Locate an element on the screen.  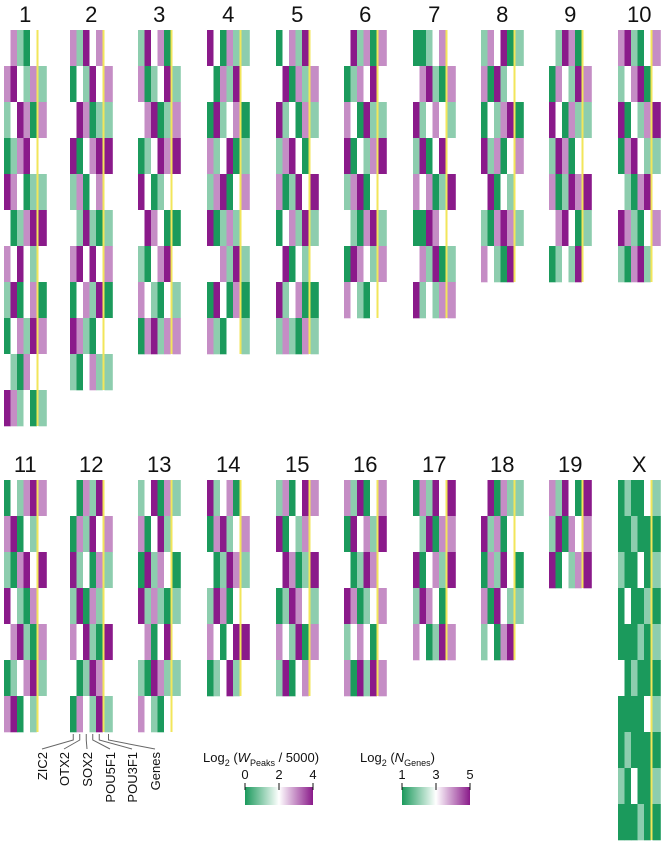
track-label: SOX2 is located at coordinates (87, 769).